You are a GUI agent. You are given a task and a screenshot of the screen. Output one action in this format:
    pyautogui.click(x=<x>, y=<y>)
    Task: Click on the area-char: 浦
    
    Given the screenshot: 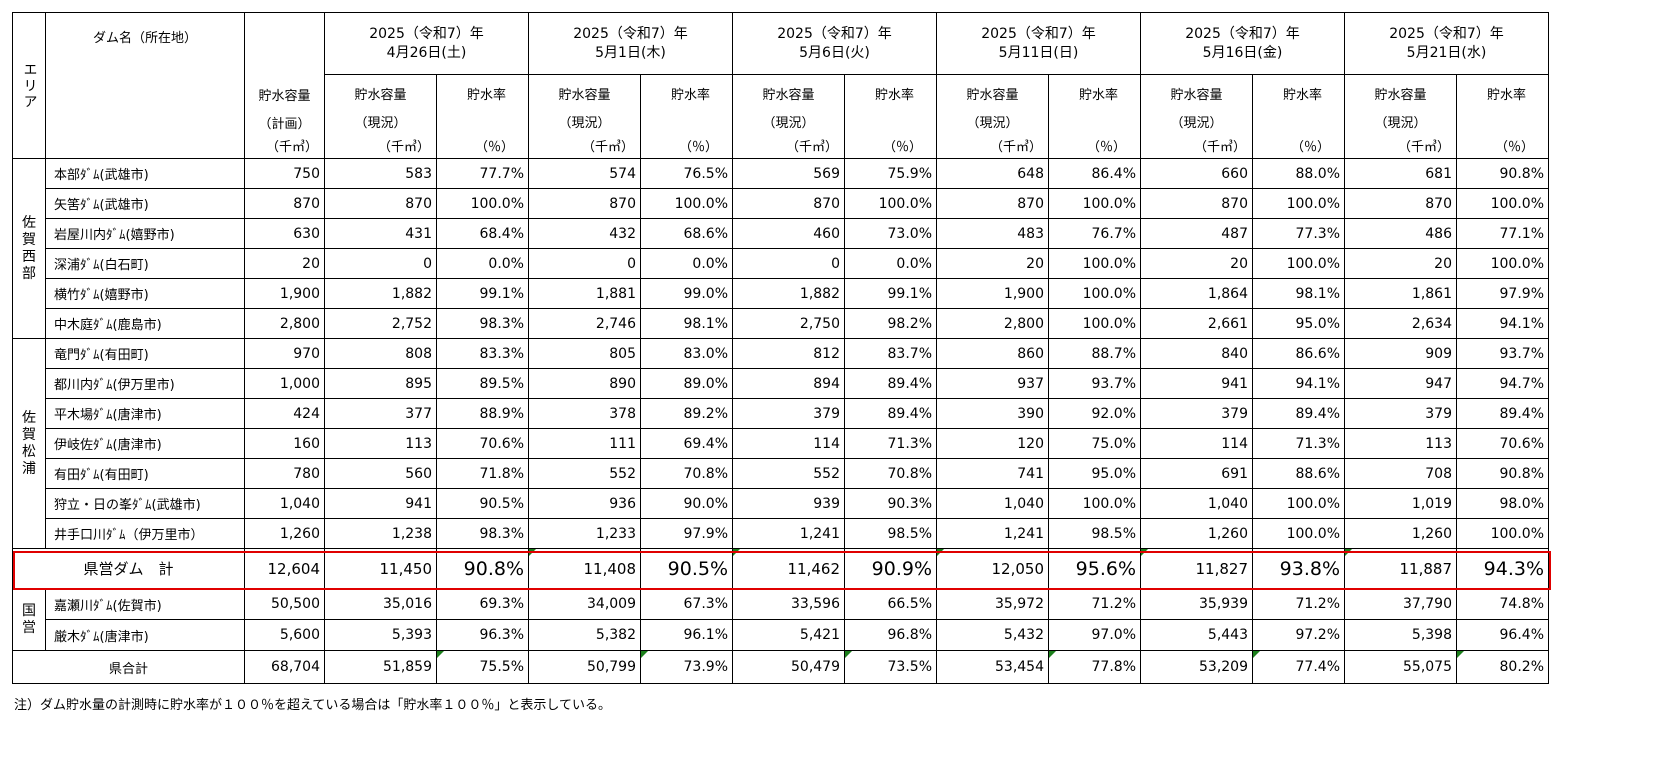 What is the action you would take?
    pyautogui.click(x=29, y=468)
    